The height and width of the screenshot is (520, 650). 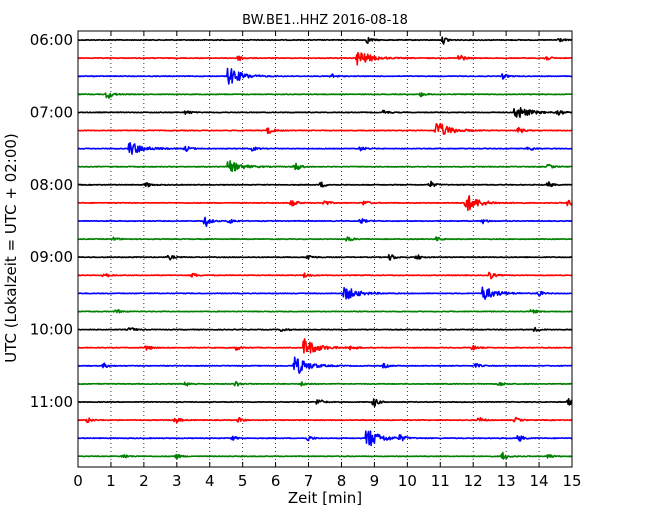 I want to click on x-tick-label: 14, so click(x=539, y=481).